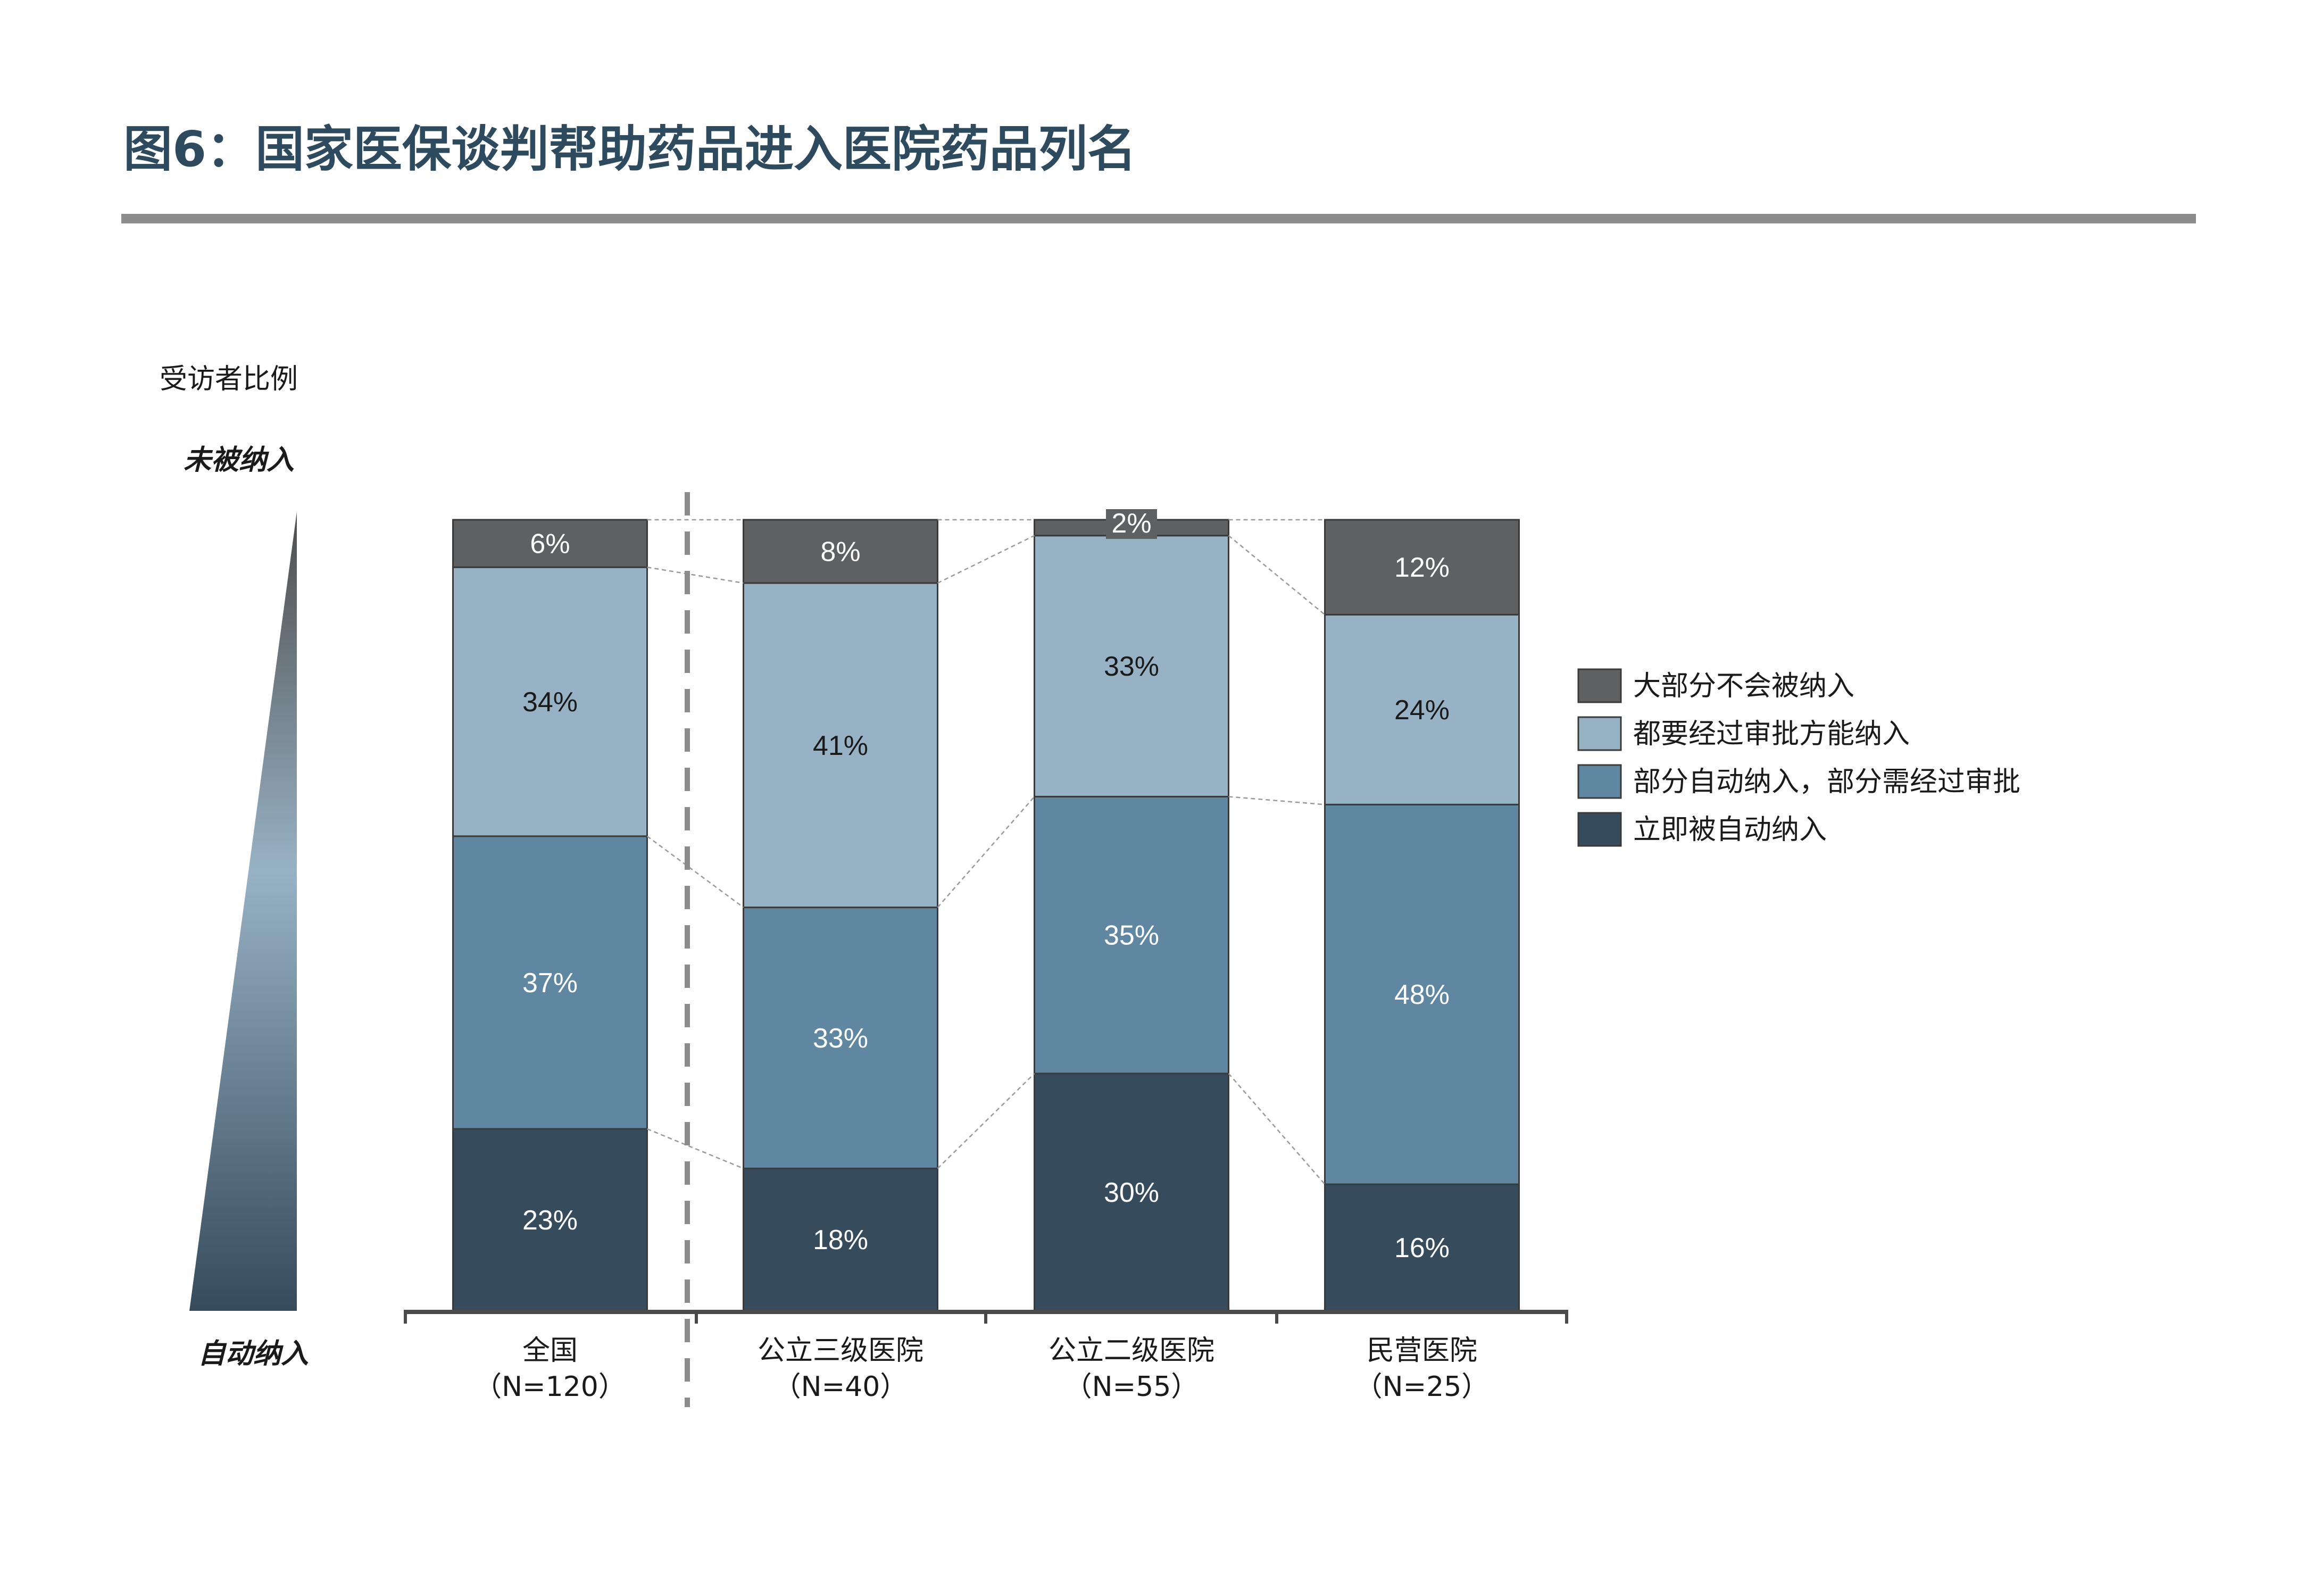 Image resolution: width=2305 pixels, height=1596 pixels. I want to click on title-rule, so click(1158, 219).